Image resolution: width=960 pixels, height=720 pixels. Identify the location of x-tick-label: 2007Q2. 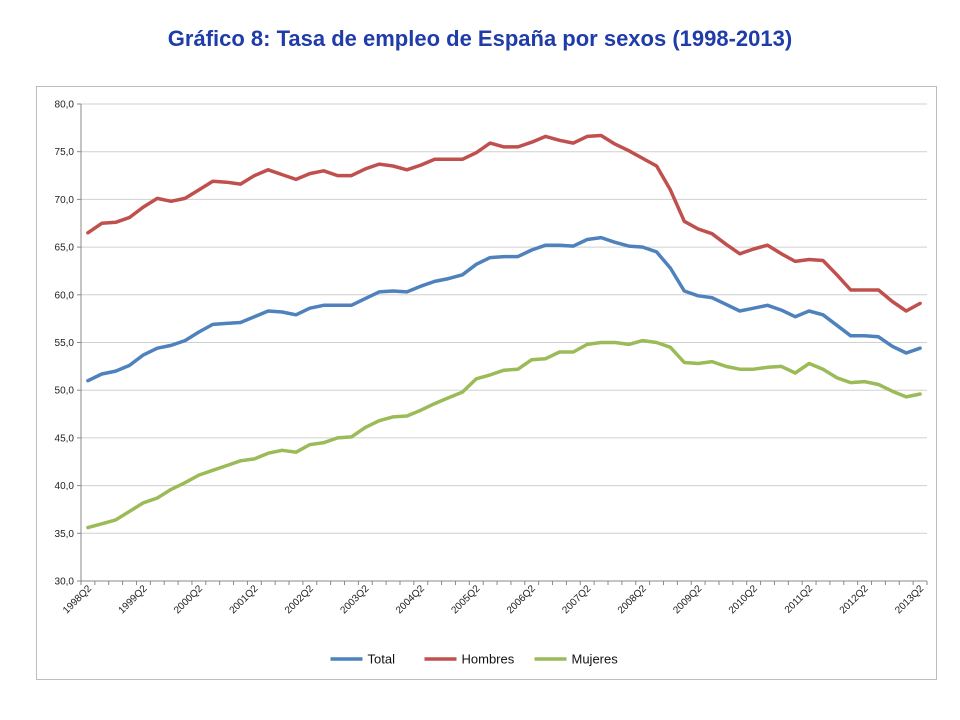
(576, 599).